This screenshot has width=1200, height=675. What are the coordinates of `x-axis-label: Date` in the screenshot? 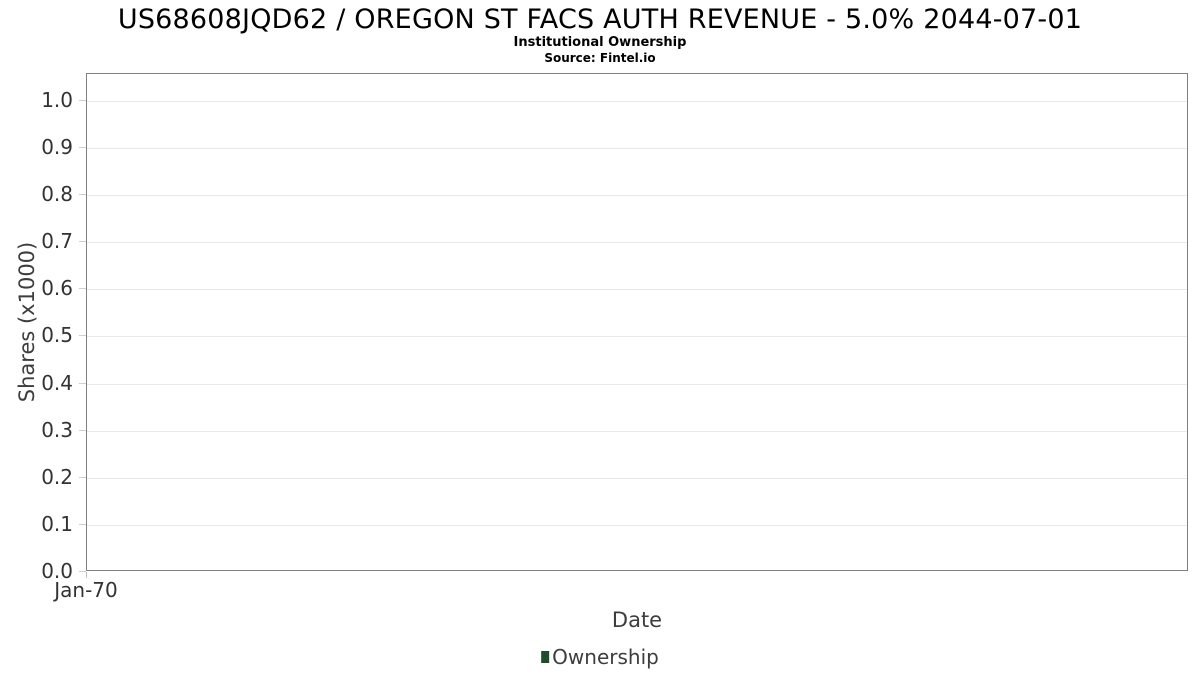 It's located at (637, 620).